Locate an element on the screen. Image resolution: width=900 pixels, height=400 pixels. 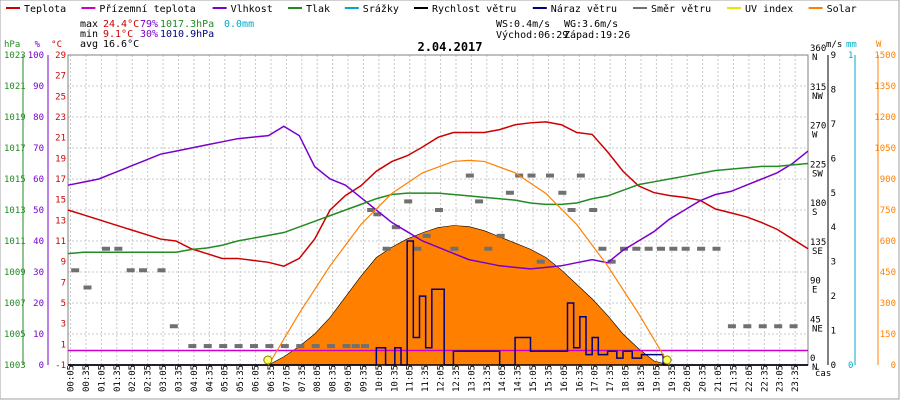
tick-solar: 600 is located at coordinates (888, 242).